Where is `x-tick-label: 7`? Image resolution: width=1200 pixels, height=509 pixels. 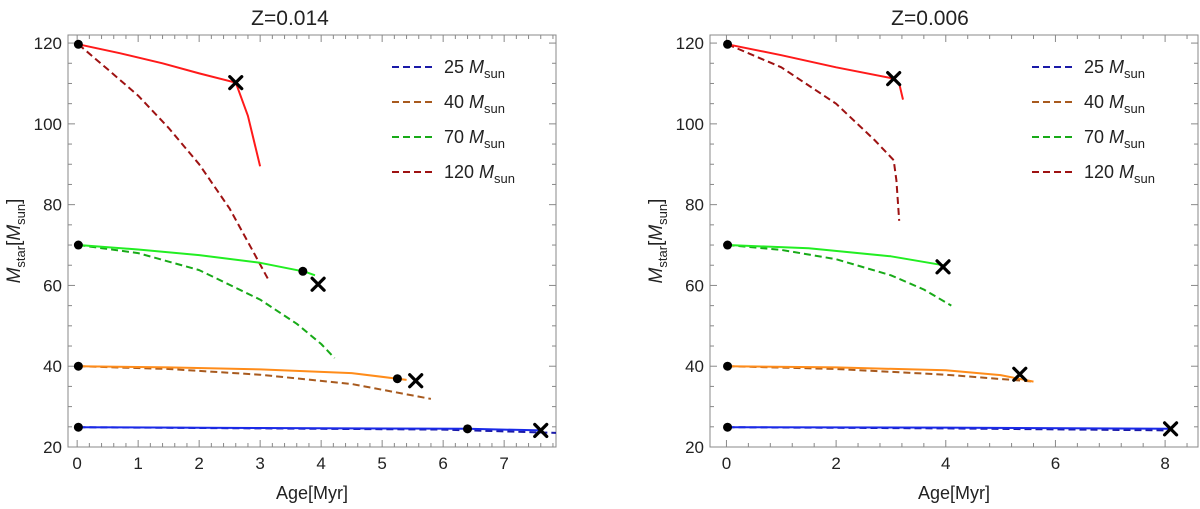
x-tick-label: 7 is located at coordinates (503, 463).